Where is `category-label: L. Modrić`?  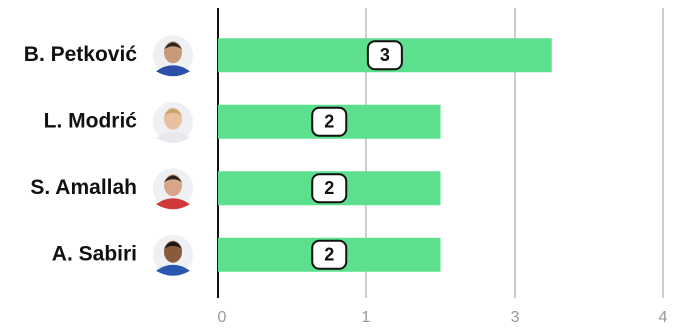
category-label: L. Modrić is located at coordinates (91, 120).